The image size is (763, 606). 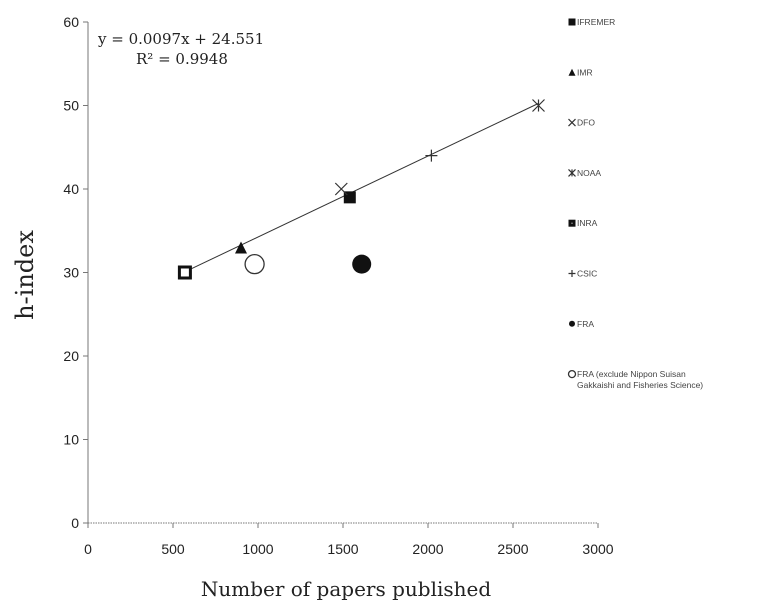 I want to click on legend-item: FRA, so click(x=581, y=324).